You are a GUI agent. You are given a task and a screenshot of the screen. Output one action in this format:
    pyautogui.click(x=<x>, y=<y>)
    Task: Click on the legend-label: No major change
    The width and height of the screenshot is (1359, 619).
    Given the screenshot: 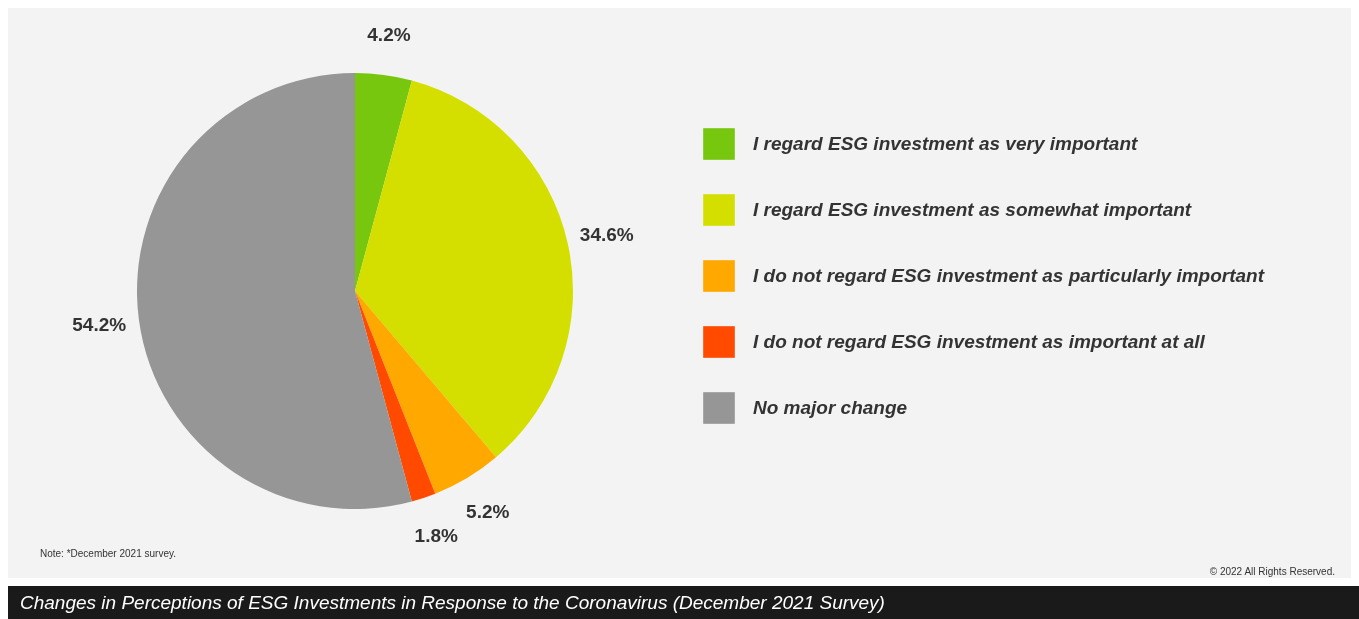 What is the action you would take?
    pyautogui.click(x=830, y=407)
    